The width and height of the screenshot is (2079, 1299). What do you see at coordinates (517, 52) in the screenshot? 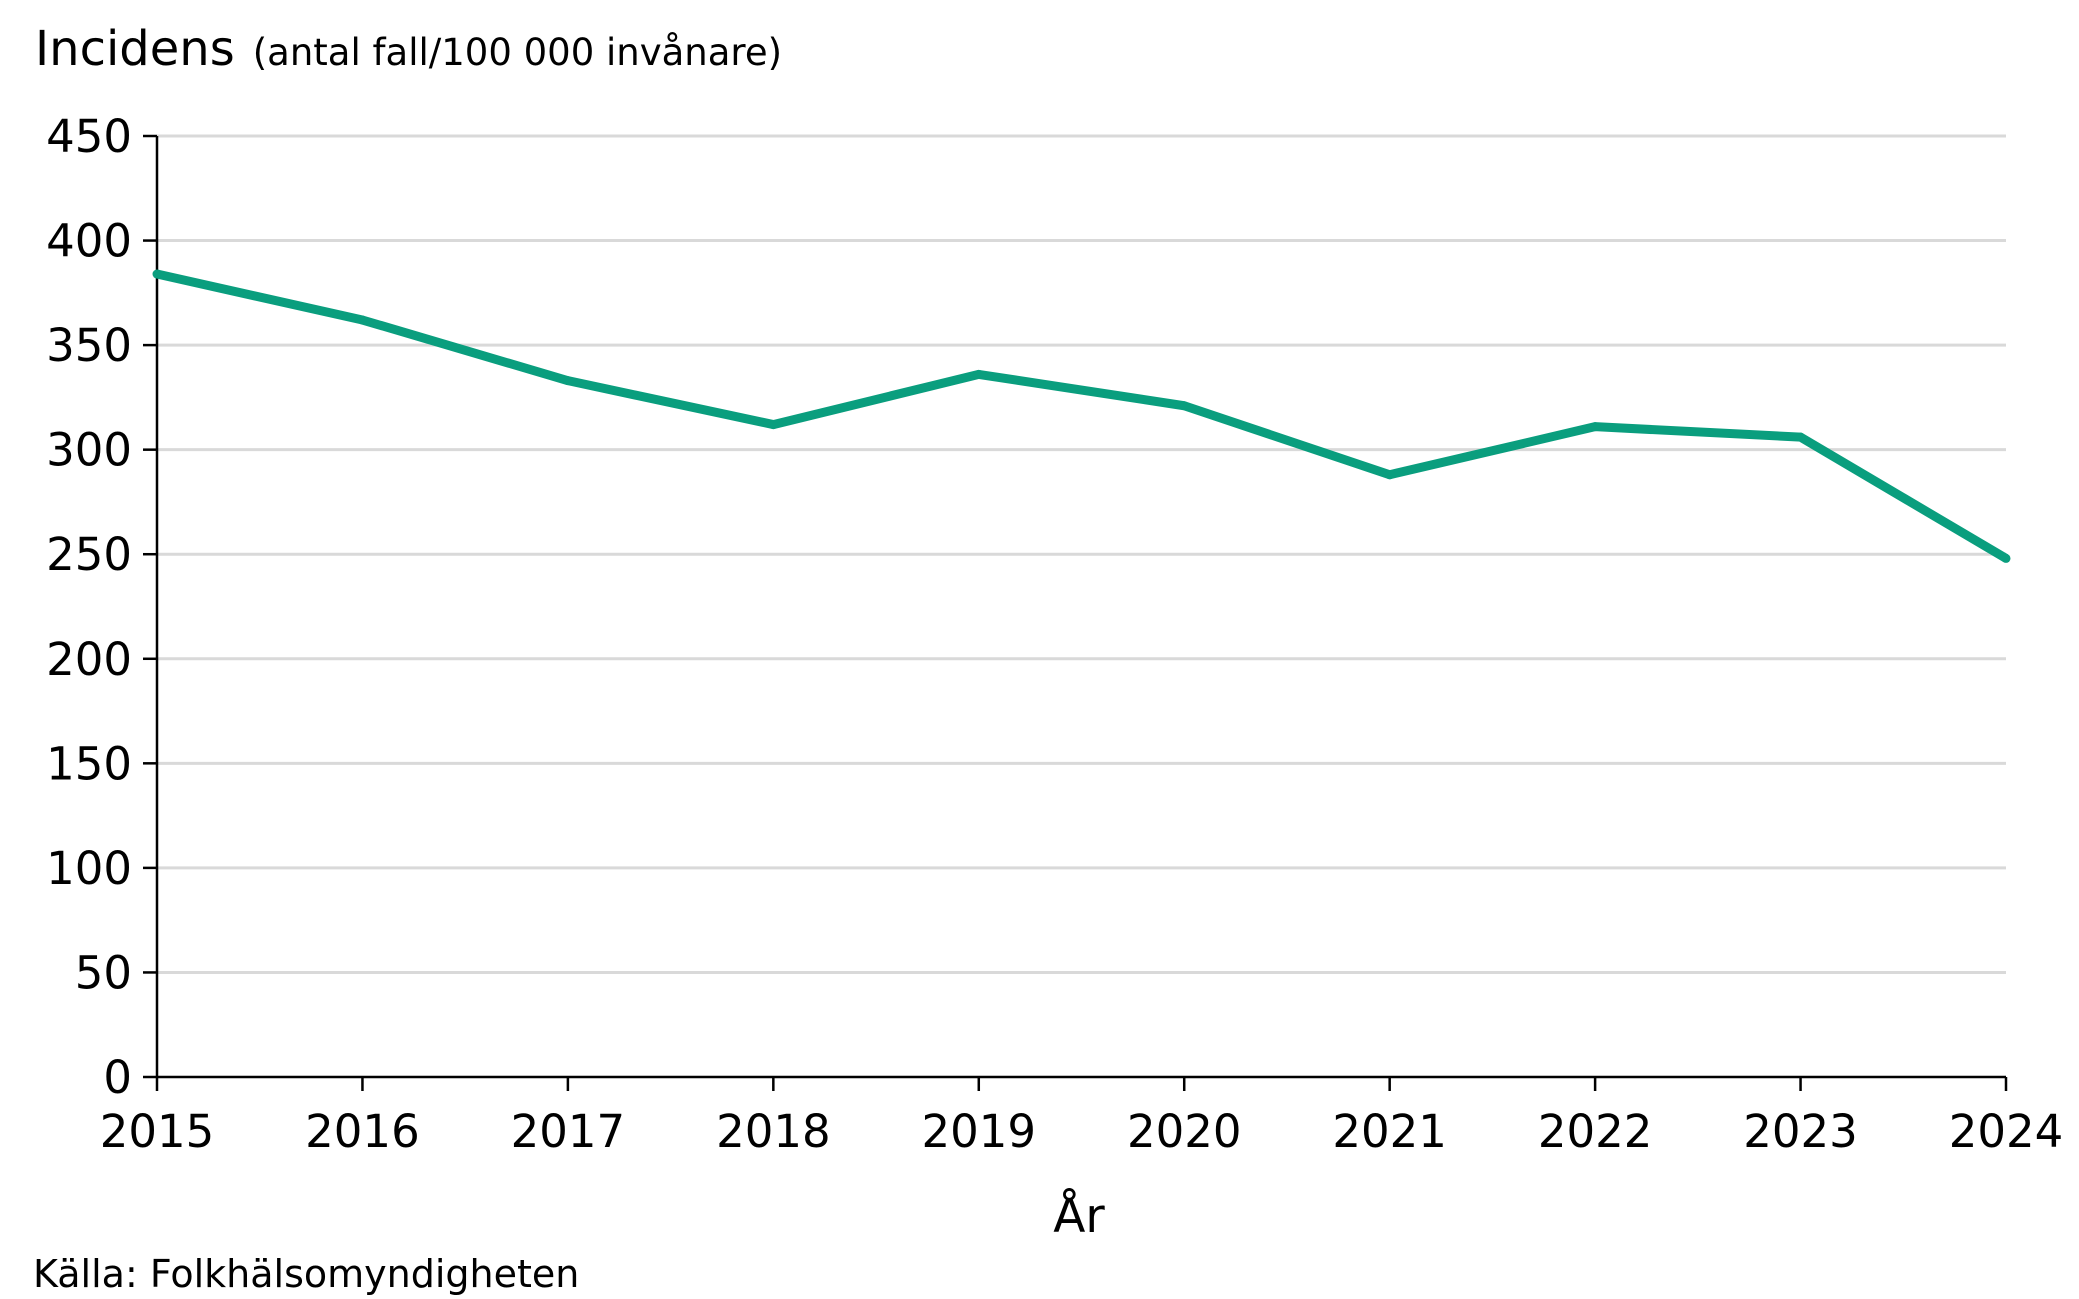
I see `chart-title-unit: (antal fall/100 000 invånare)` at bounding box center [517, 52].